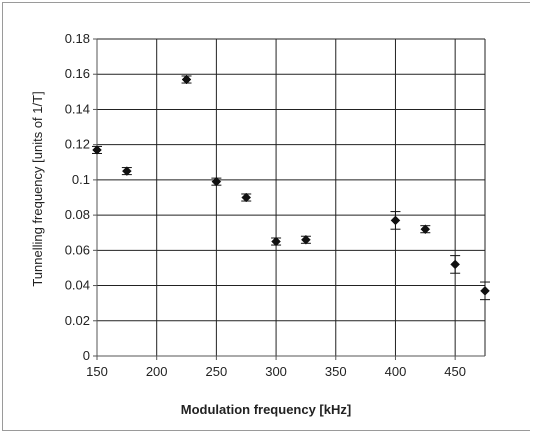 Image resolution: width=533 pixels, height=433 pixels. I want to click on x-tick-label: 450, so click(455, 371).